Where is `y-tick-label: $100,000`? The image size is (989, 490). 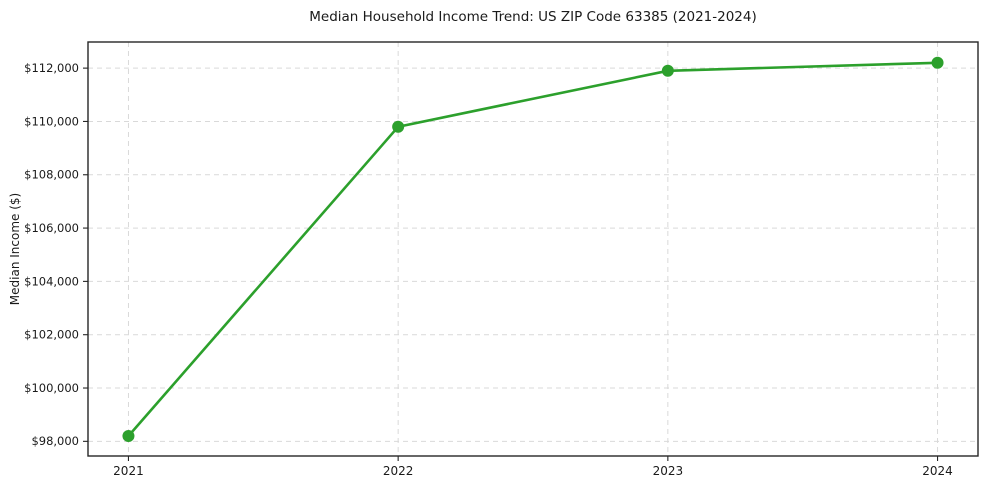
y-tick-label: $100,000 is located at coordinates (51, 388).